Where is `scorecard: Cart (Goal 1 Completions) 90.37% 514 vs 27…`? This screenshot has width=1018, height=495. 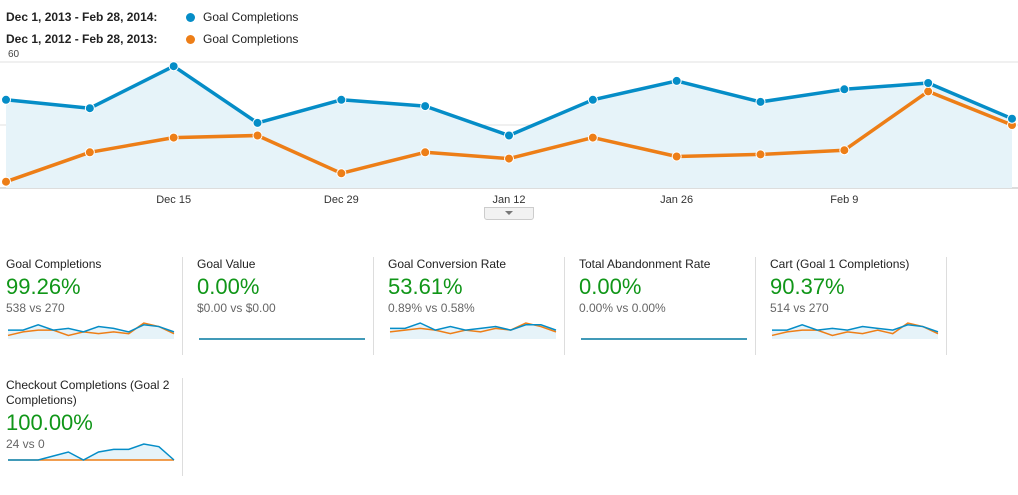 scorecard: Cart (Goal 1 Completions) 90.37% 514 vs 27… is located at coordinates (858, 306).